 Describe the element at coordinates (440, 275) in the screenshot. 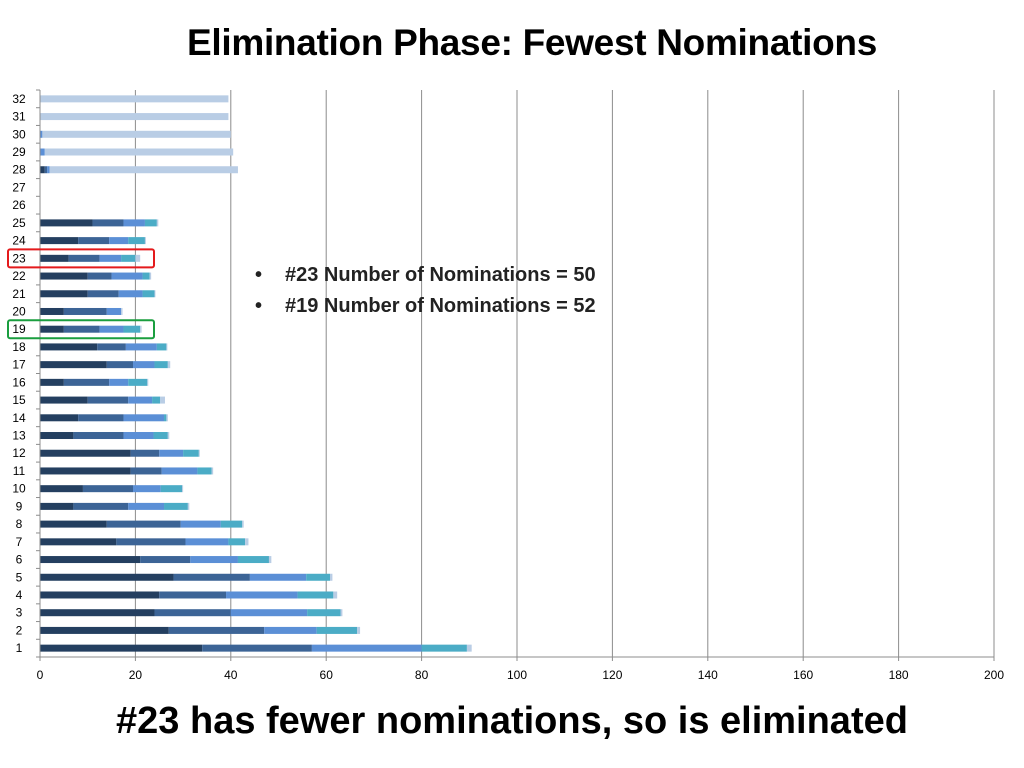

I see `annotation-text: #23 Number of Nominations = 50` at that location.